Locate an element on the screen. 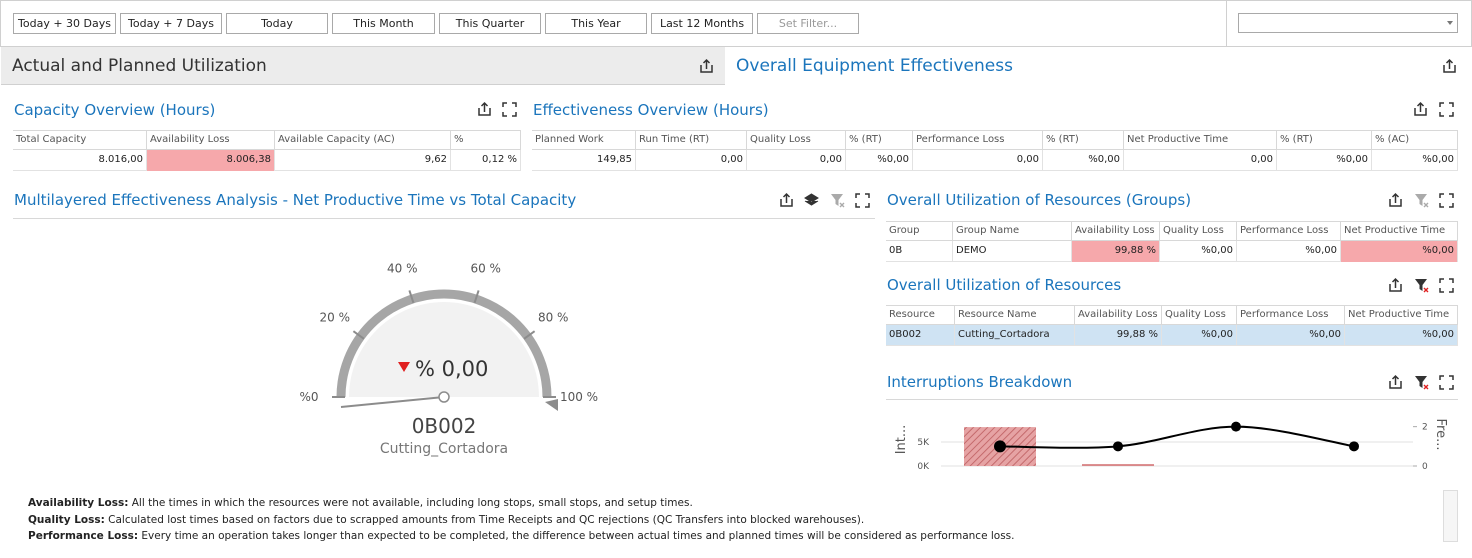 The image size is (1472, 558). table-cell: Cutting_Cortadora is located at coordinates (1015, 335).